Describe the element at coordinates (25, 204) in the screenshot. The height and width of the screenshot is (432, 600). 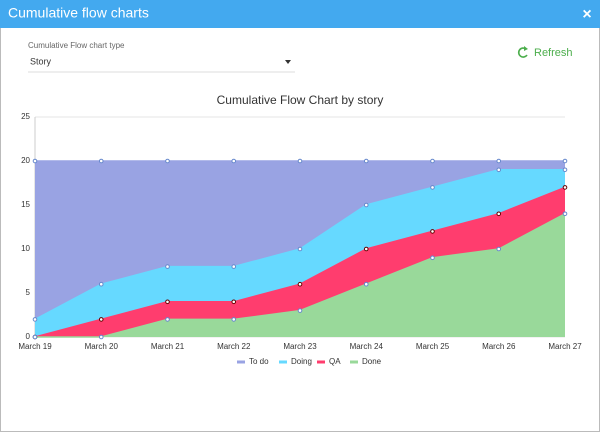
I see `y-tick-label: 15` at that location.